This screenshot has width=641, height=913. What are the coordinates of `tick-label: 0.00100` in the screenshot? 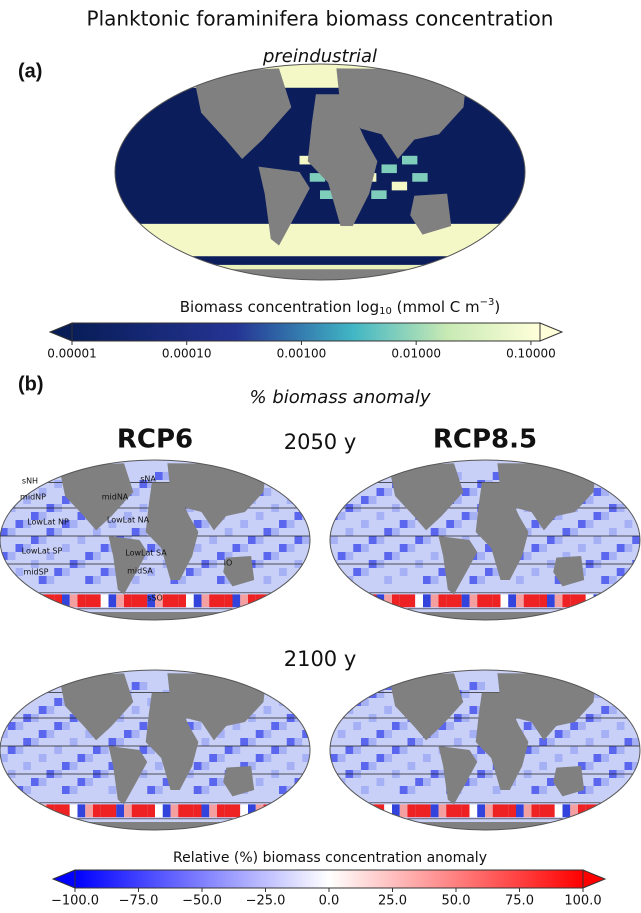 It's located at (302, 354).